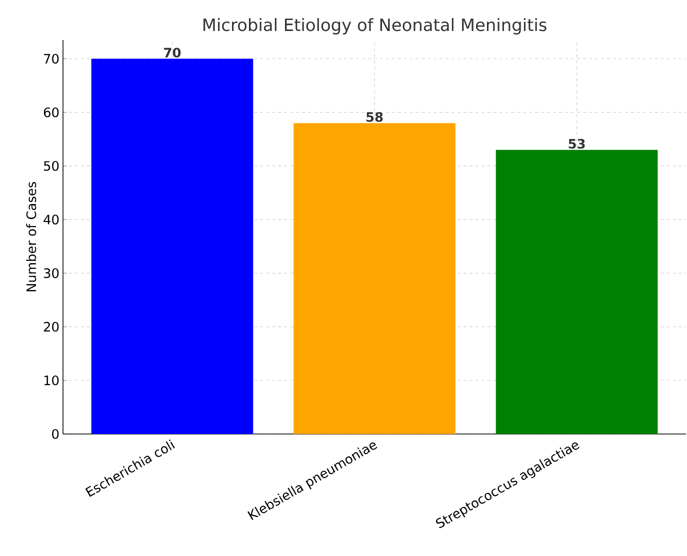  Describe the element at coordinates (51, 219) in the screenshot. I see `y-tick-label: 40` at that location.